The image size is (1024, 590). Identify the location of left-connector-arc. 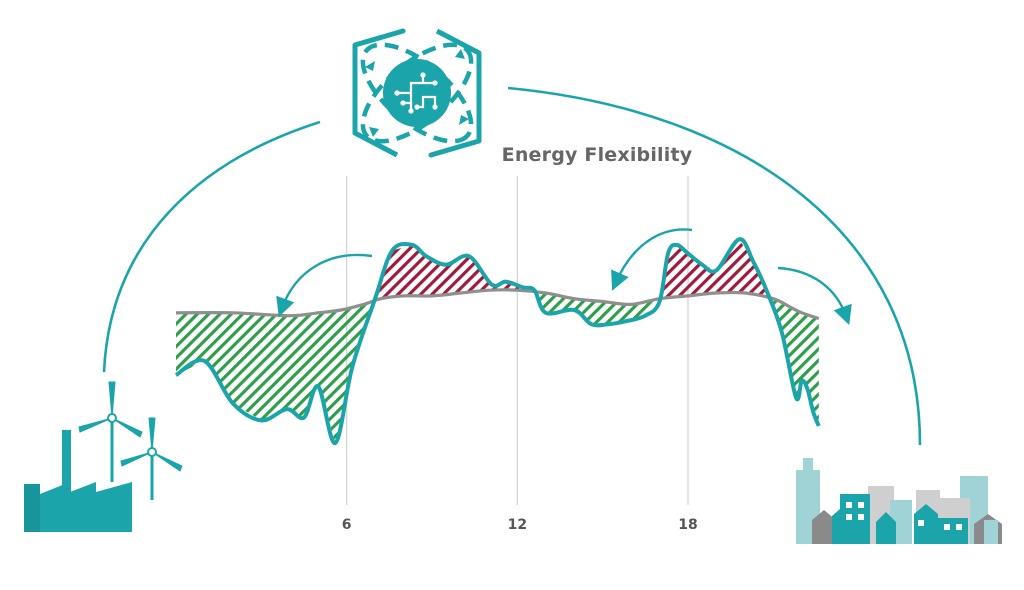
(211, 246).